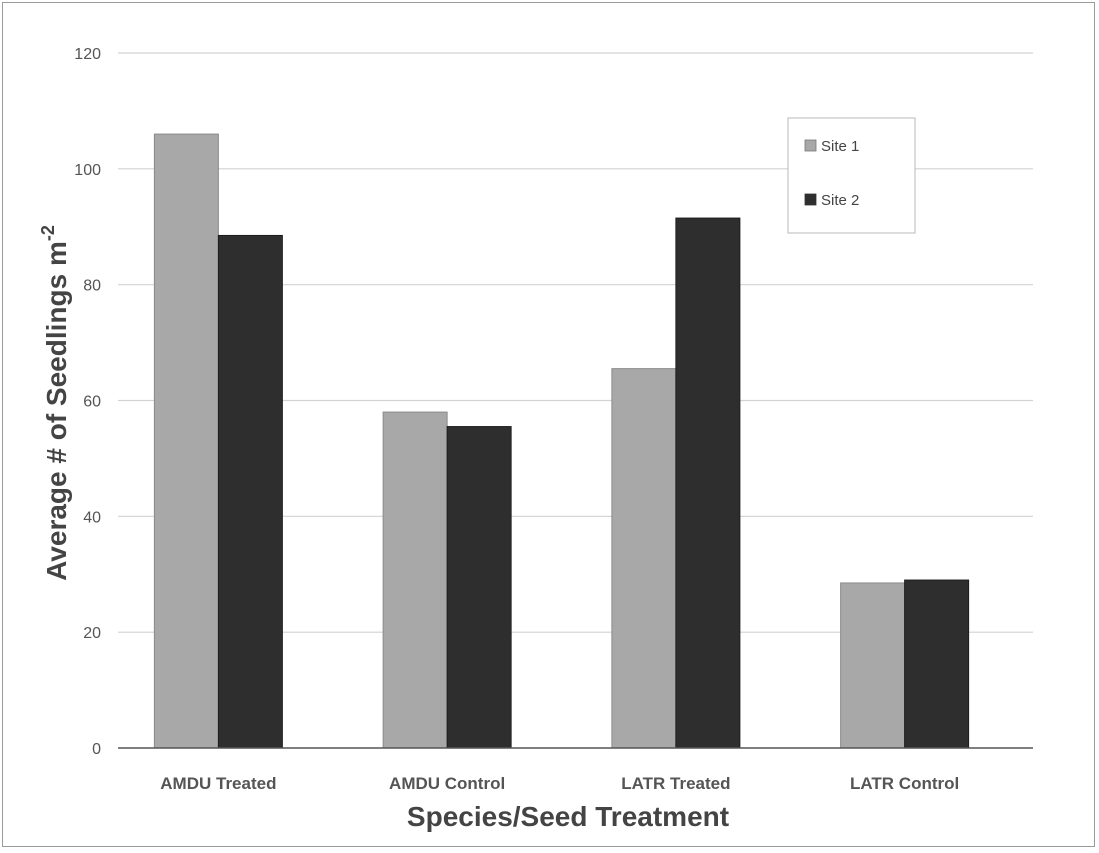  What do you see at coordinates (56, 411) in the screenshot?
I see `y-axis-label-text: Average # of Seedlings m` at bounding box center [56, 411].